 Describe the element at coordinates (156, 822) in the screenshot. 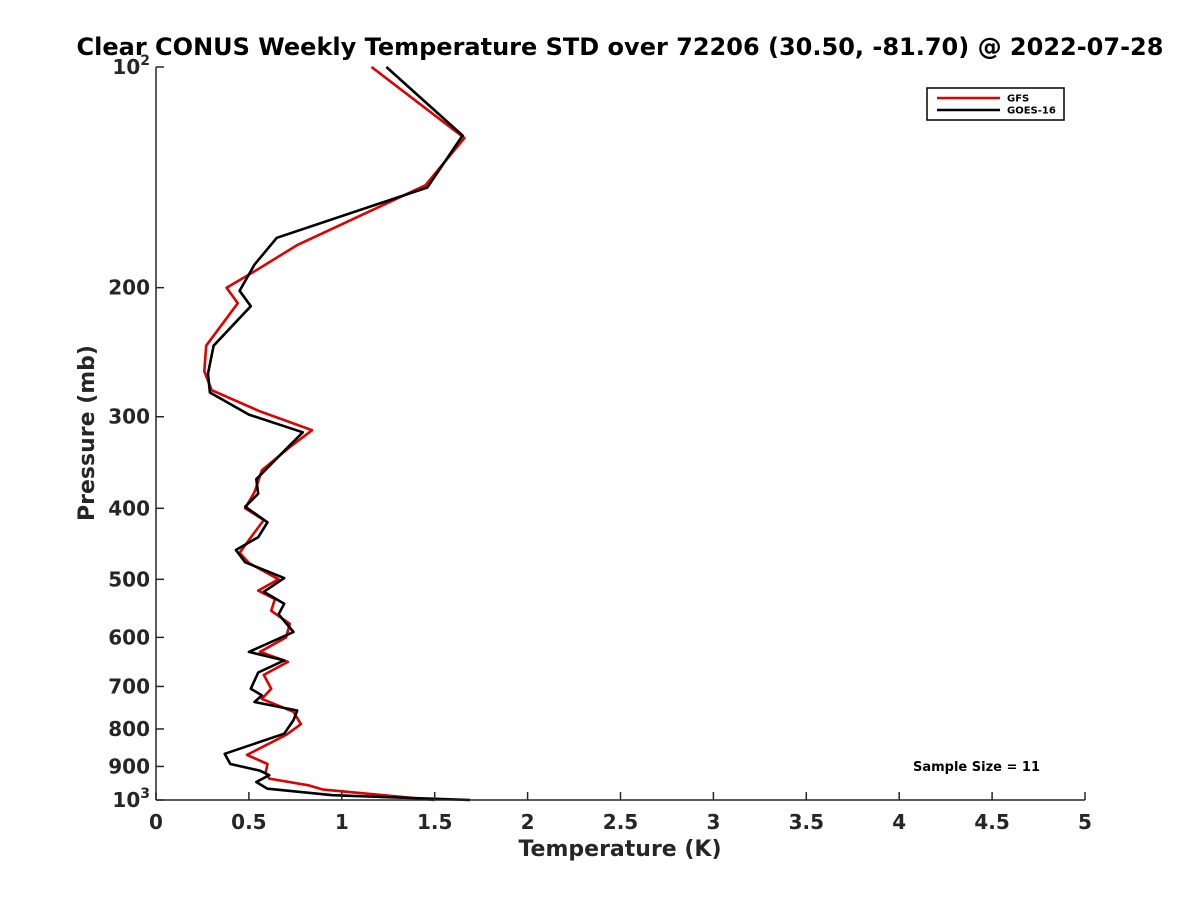

I see `x-tick-label: 0` at that location.